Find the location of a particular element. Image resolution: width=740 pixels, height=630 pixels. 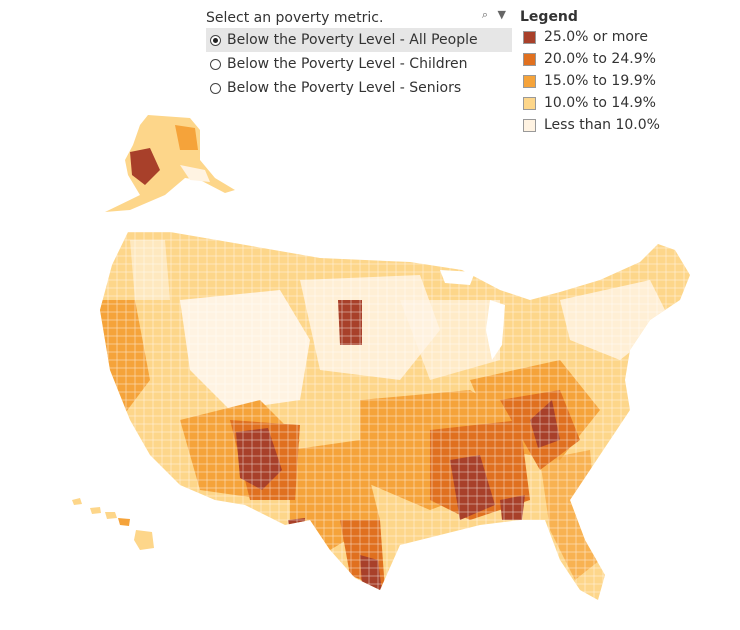

legend-label: 10.0% to 14.9% is located at coordinates (600, 103).